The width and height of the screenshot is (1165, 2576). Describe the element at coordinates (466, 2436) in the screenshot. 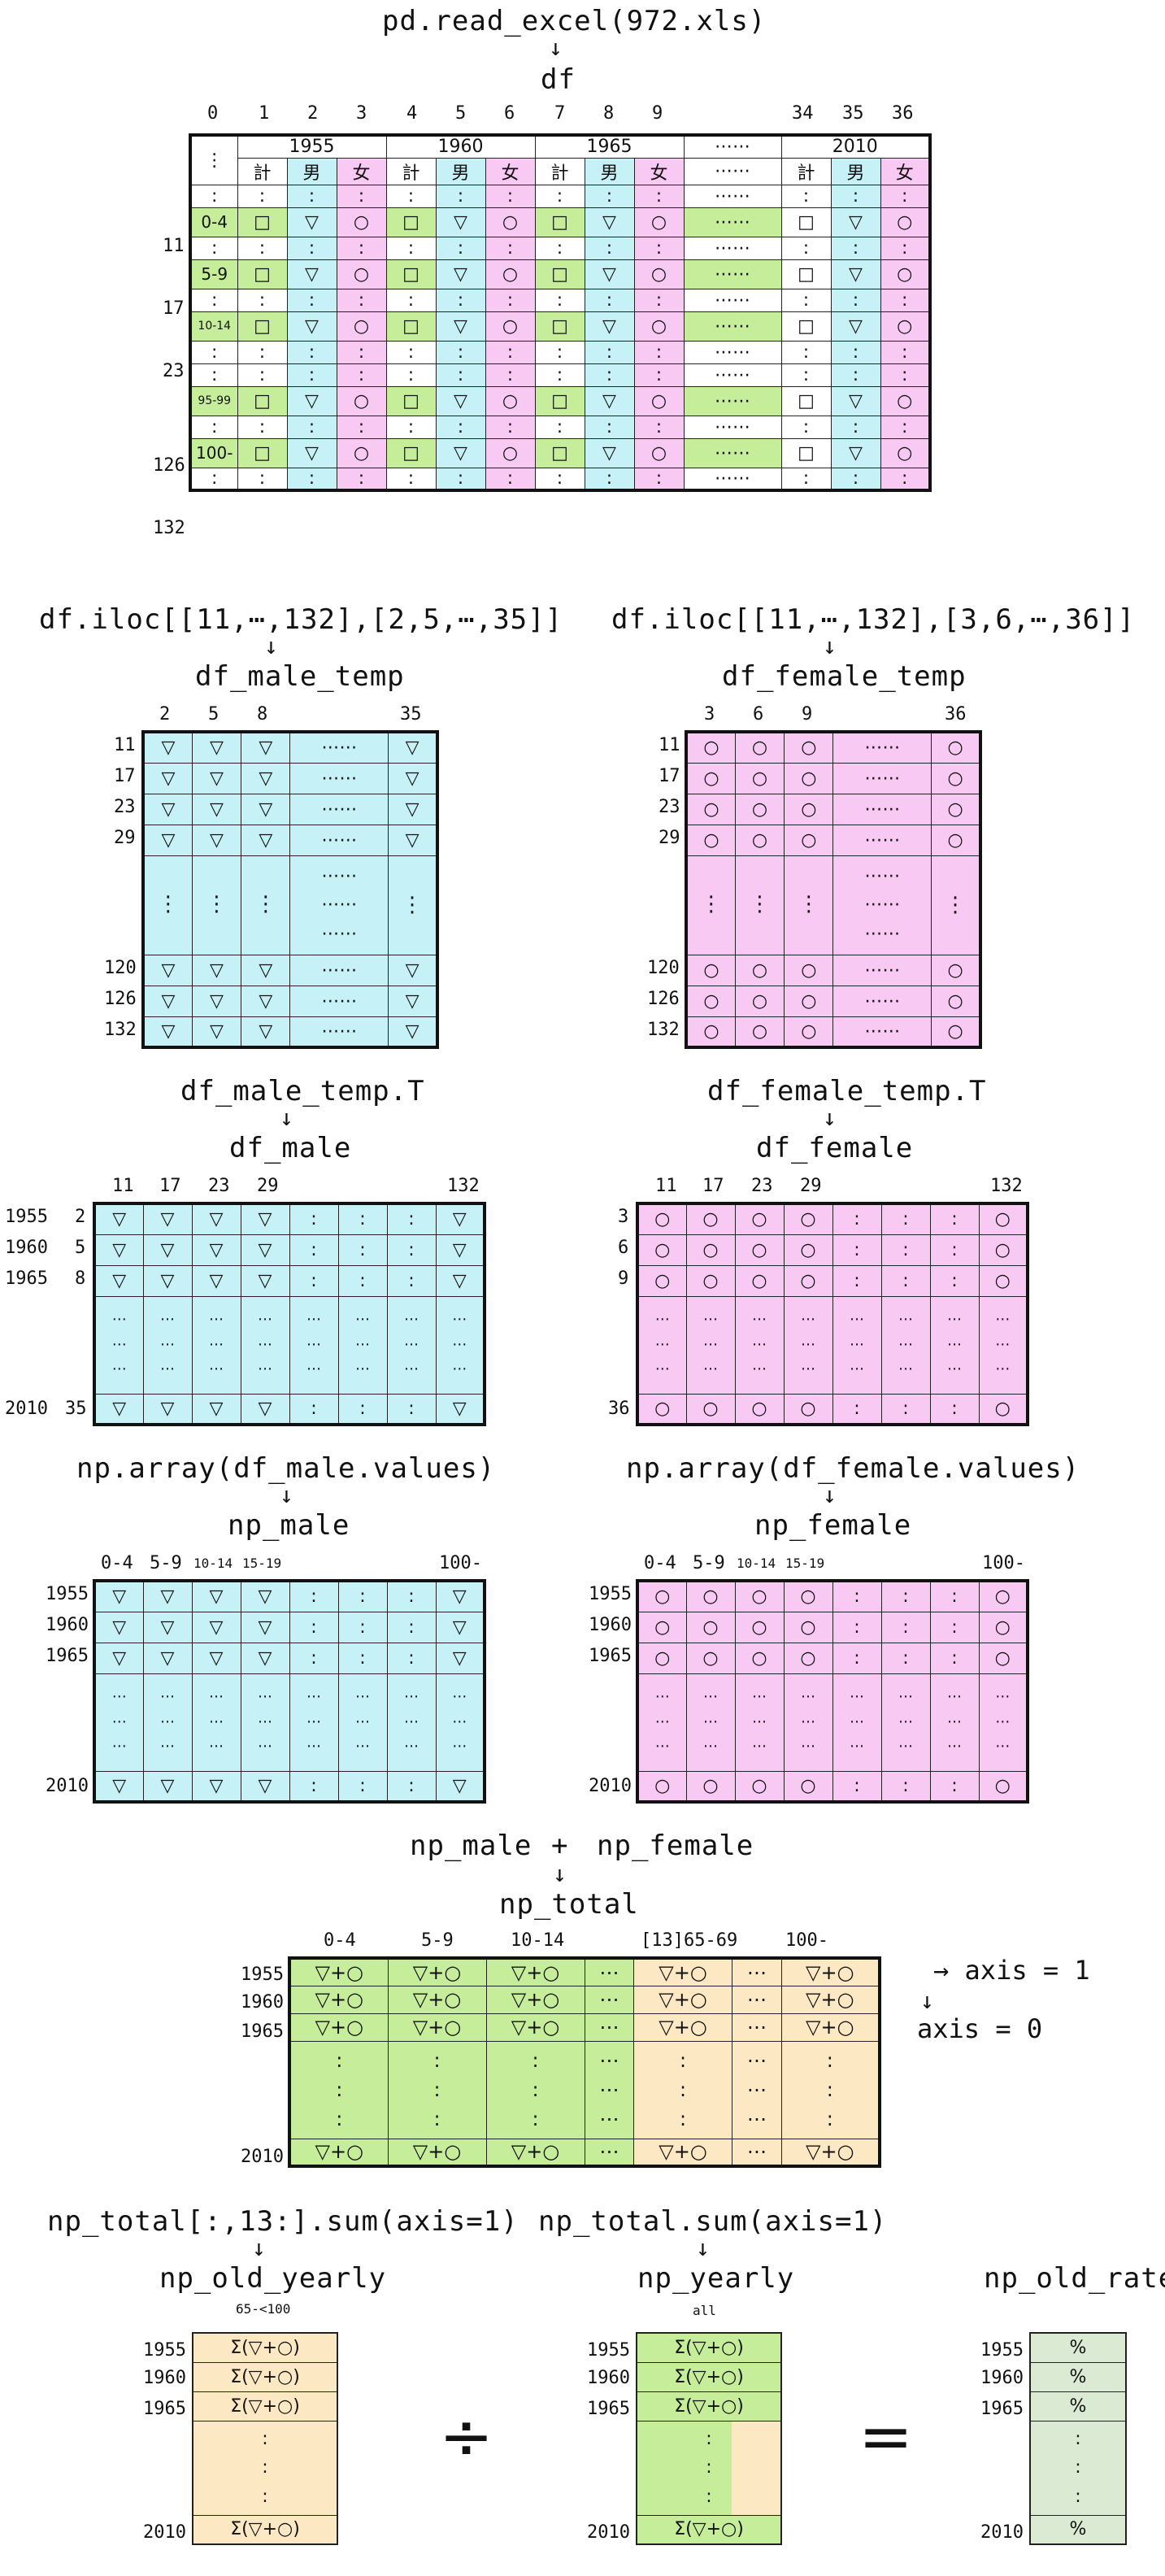

I see `divide-operator: ÷` at that location.